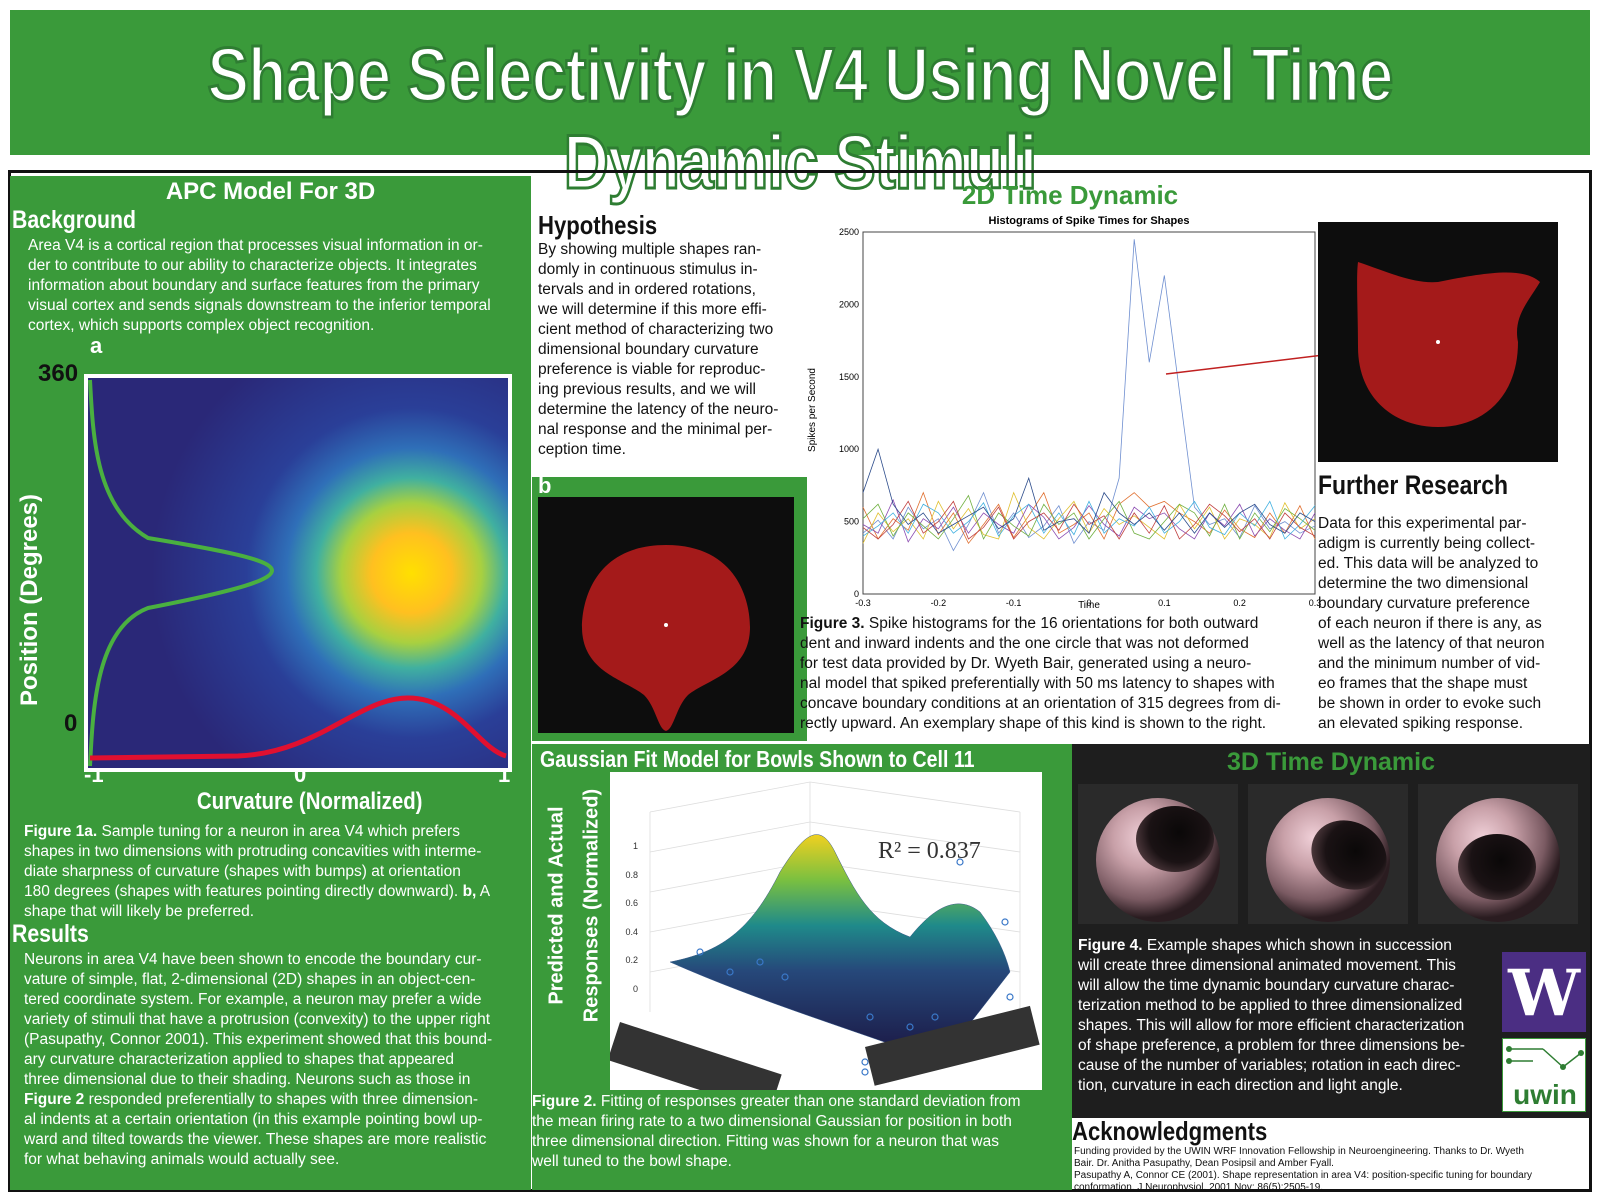 The height and width of the screenshot is (1200, 1600). What do you see at coordinates (298, 728) in the screenshot?
I see `curvature-tuning-curve` at bounding box center [298, 728].